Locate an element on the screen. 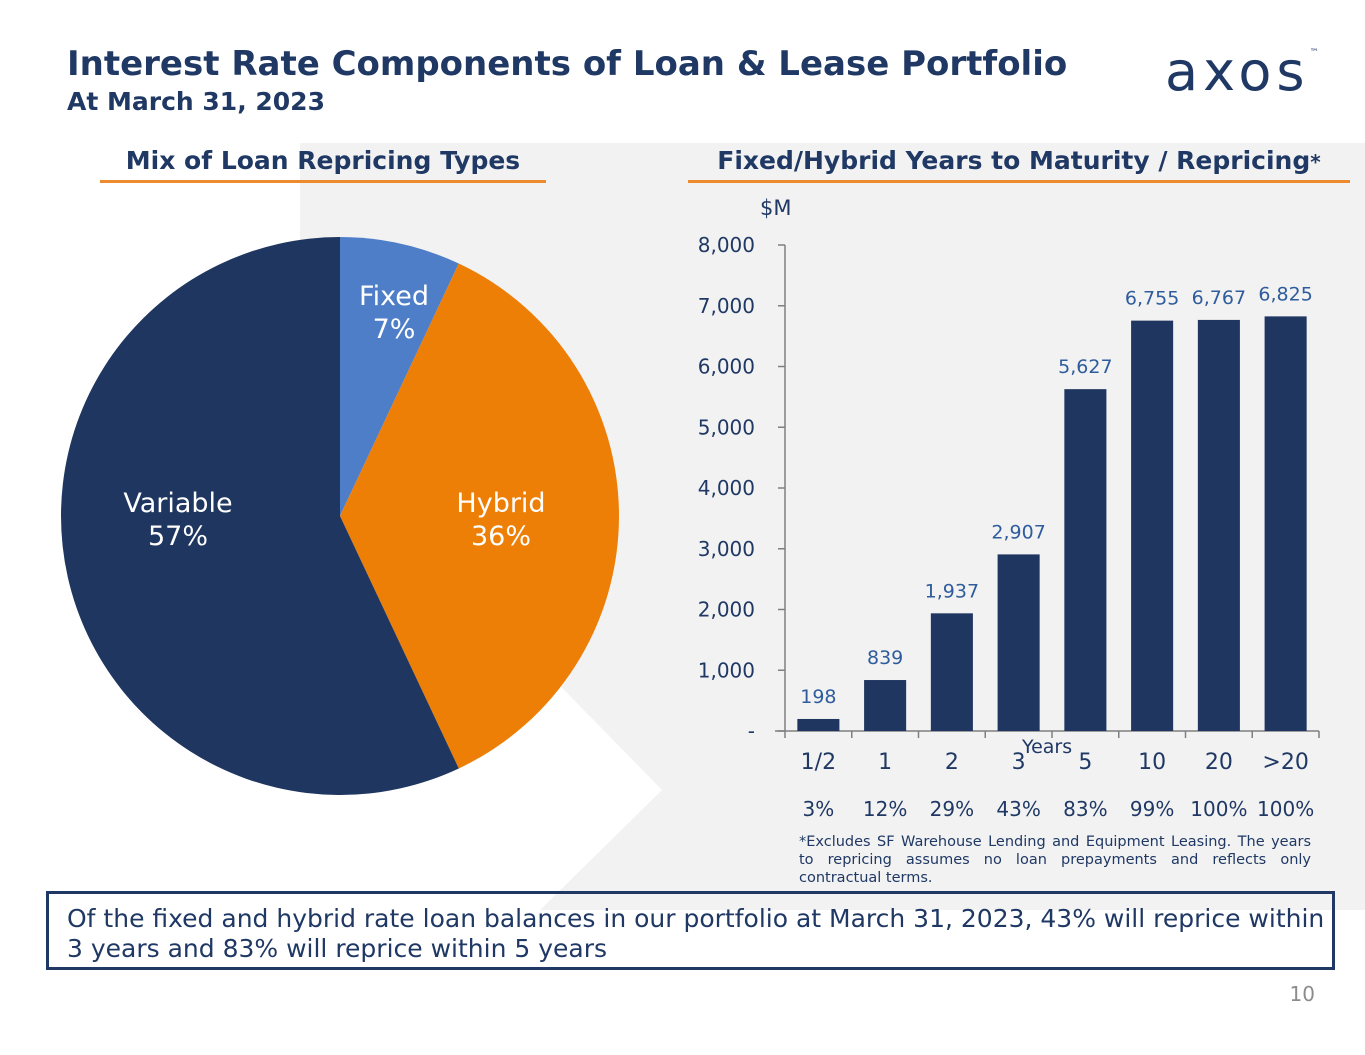 The height and width of the screenshot is (1055, 1365). bar-value-label: 839 is located at coordinates (885, 658).